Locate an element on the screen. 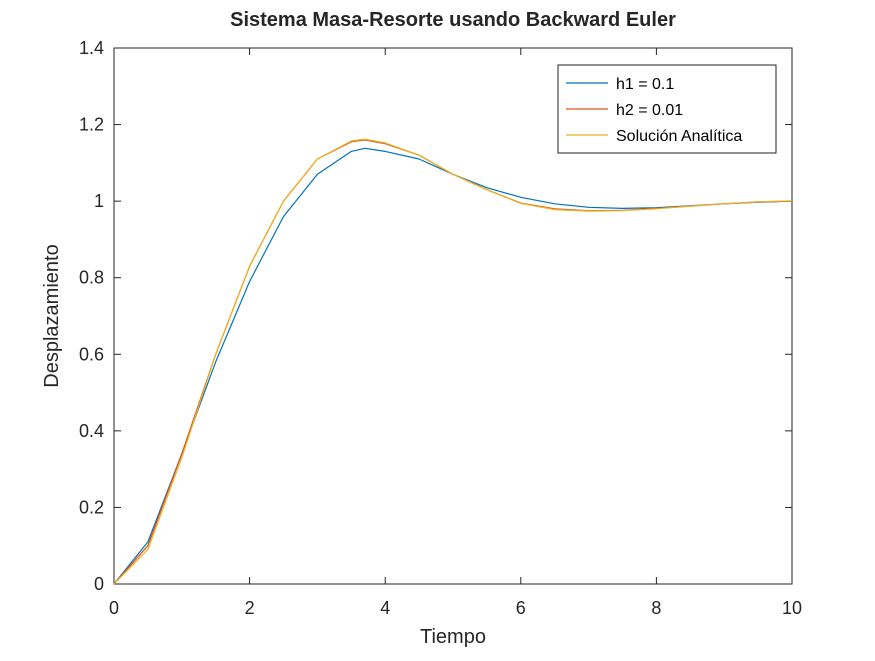  y-tick-label: 0.6 is located at coordinates (91, 354).